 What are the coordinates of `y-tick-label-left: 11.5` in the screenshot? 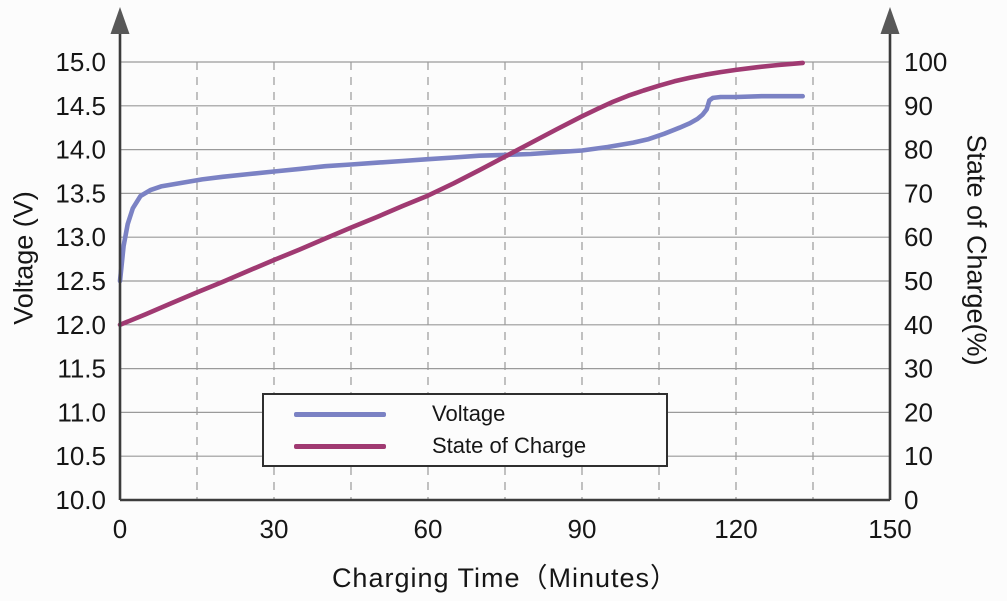 It's located at (81, 369).